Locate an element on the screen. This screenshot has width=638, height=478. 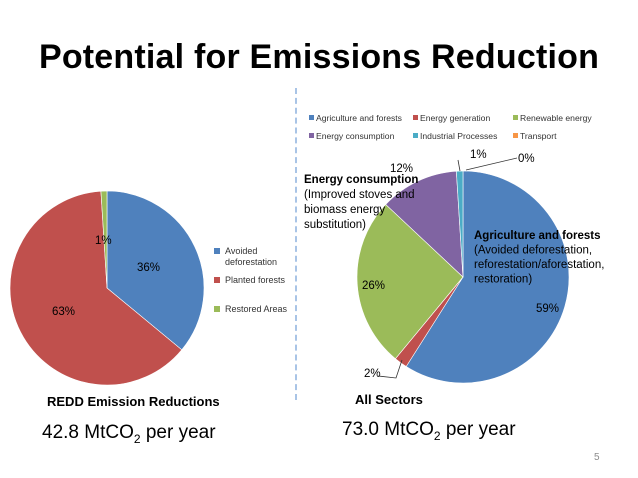
sectors-total: 73.0 MtCO2 per year is located at coordinates (429, 431).